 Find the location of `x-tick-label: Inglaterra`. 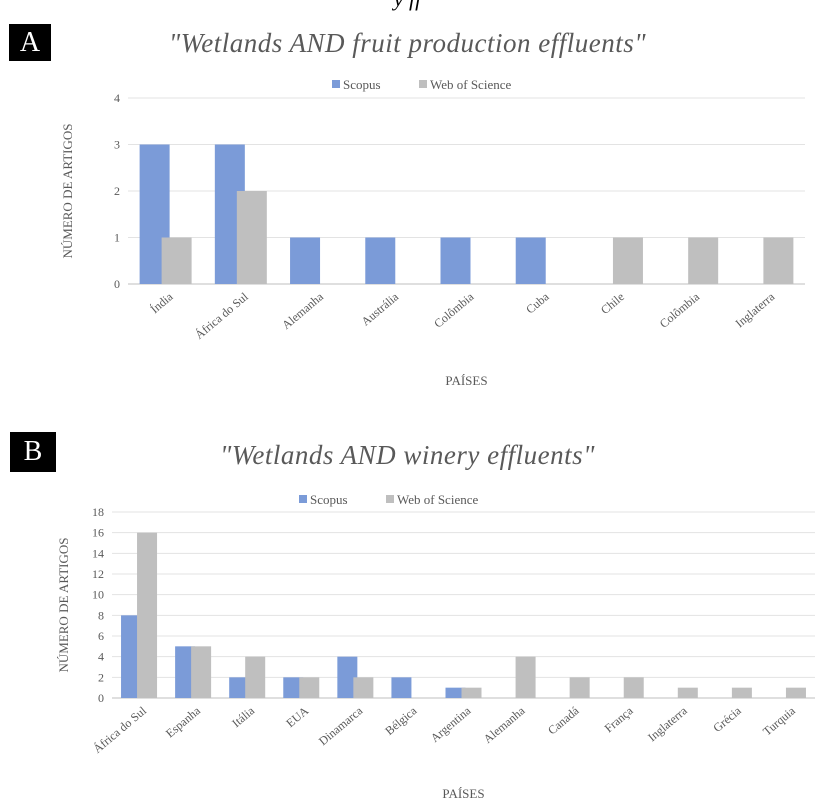

x-tick-label: Inglaterra is located at coordinates (667, 723).